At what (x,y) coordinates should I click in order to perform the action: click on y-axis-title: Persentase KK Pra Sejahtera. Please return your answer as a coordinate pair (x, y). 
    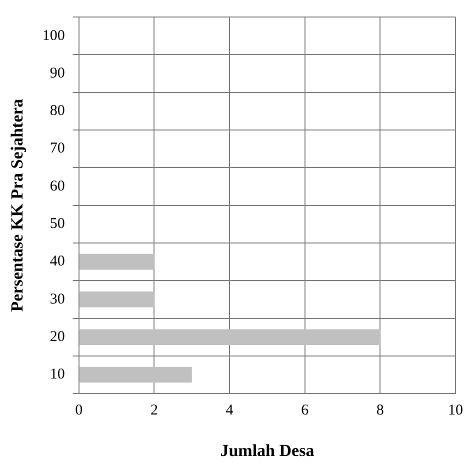
    Looking at the image, I should click on (17, 205).